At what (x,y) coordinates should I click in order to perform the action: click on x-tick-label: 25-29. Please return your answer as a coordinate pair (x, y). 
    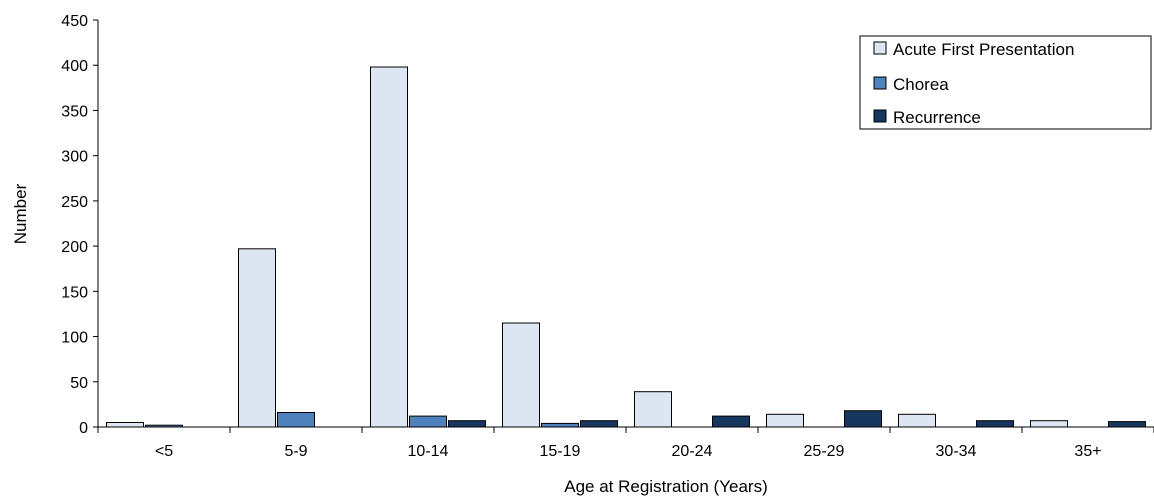
    Looking at the image, I should click on (824, 451).